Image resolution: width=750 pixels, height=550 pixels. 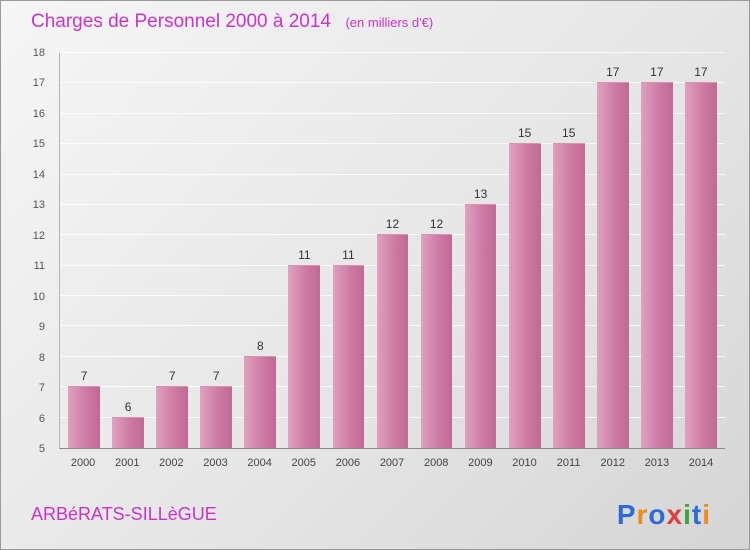 I want to click on y-tick-label: 13, so click(x=38, y=205).